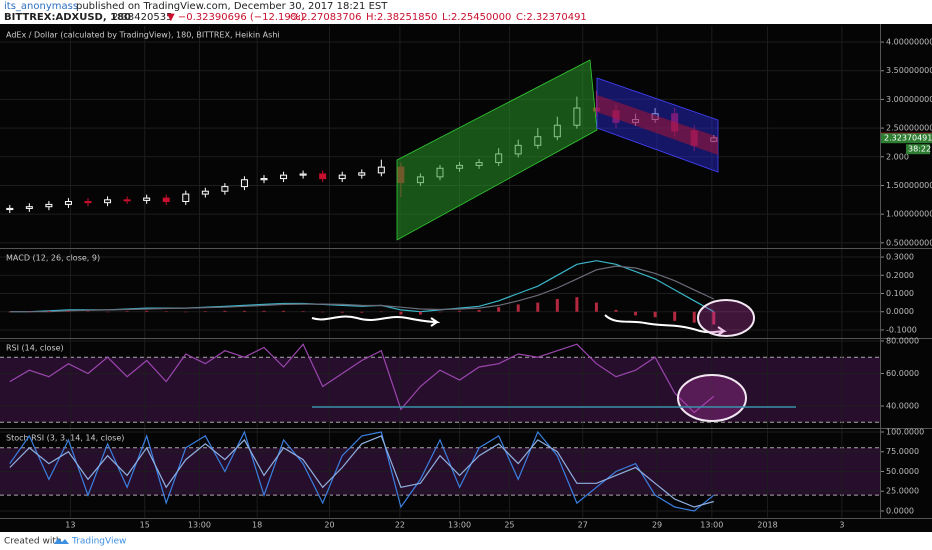 The height and width of the screenshot is (550, 932). Describe the element at coordinates (70, 525) in the screenshot. I see `x-tick-label: 13` at that location.